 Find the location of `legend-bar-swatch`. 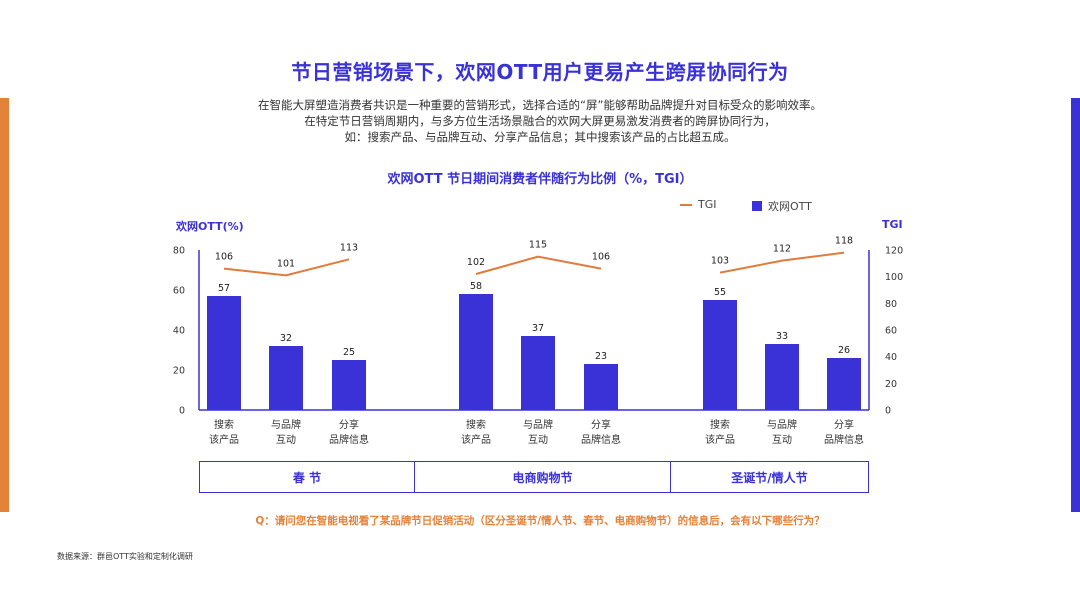

legend-bar-swatch is located at coordinates (757, 206).